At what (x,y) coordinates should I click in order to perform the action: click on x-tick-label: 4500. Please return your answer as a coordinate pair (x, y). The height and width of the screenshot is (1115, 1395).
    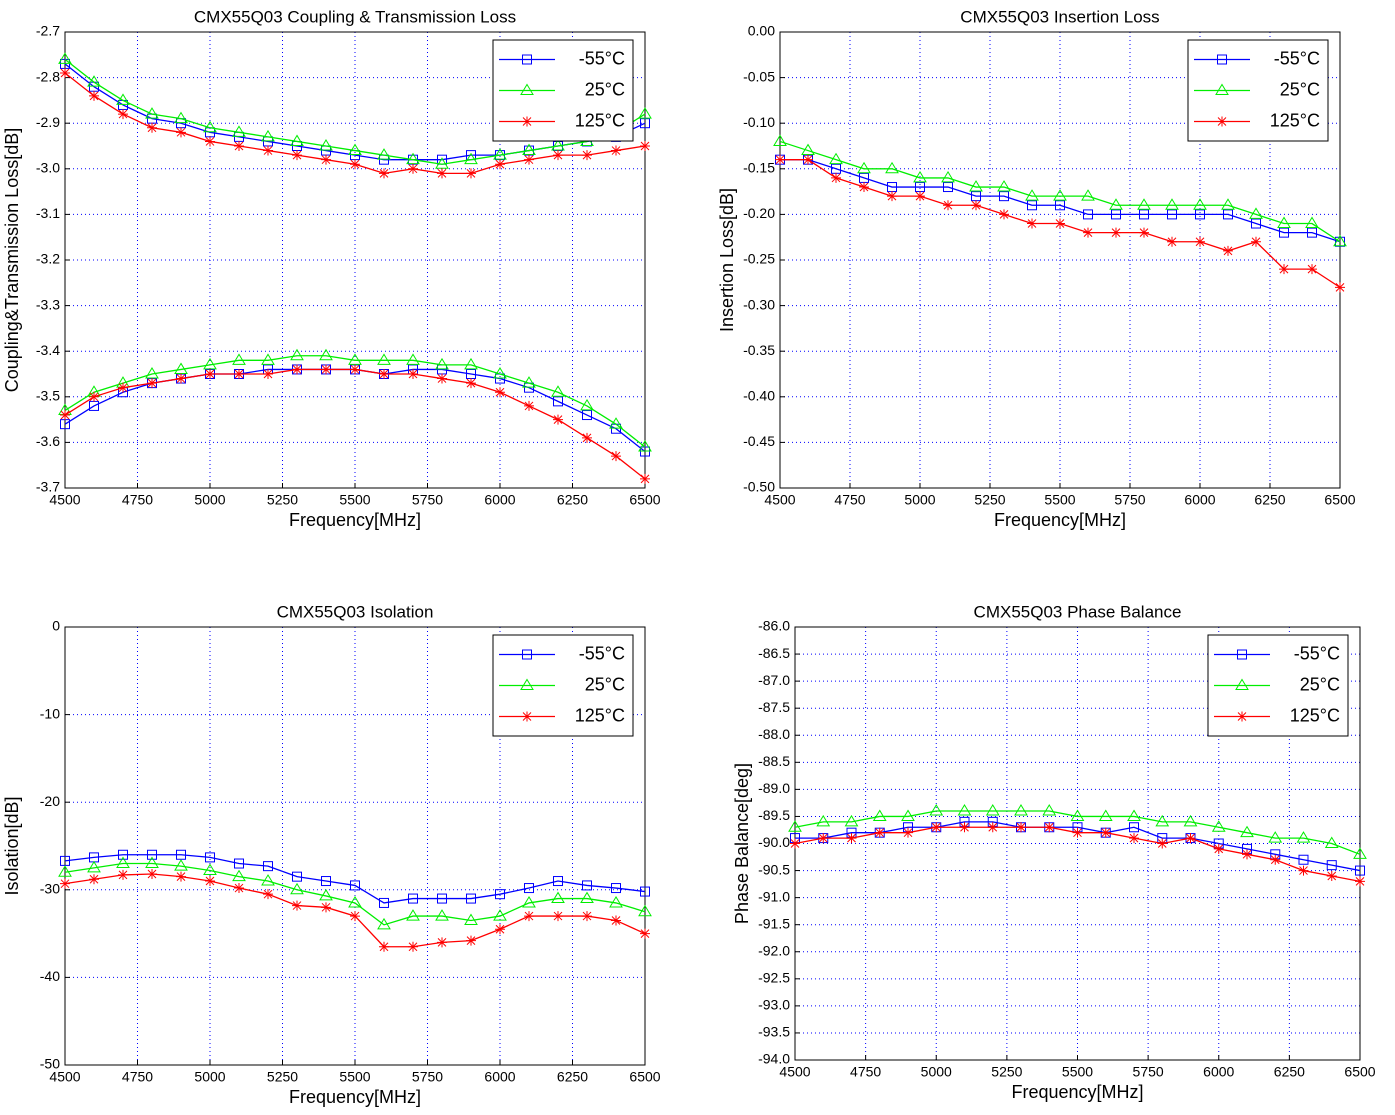
    Looking at the image, I should click on (64, 500).